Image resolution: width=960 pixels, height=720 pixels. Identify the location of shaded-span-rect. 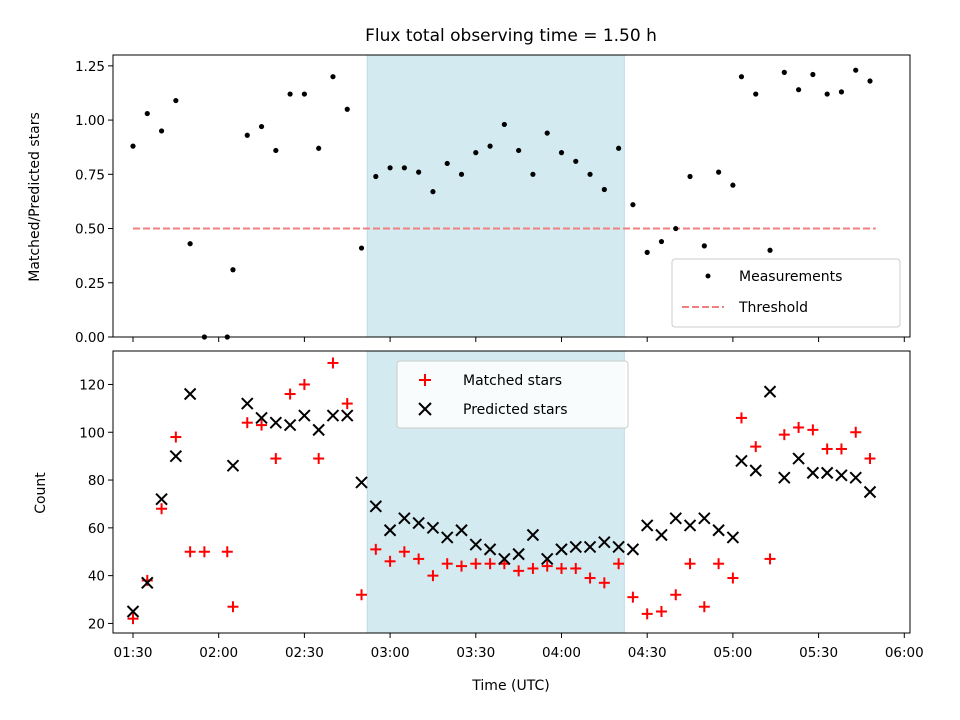
(495, 196).